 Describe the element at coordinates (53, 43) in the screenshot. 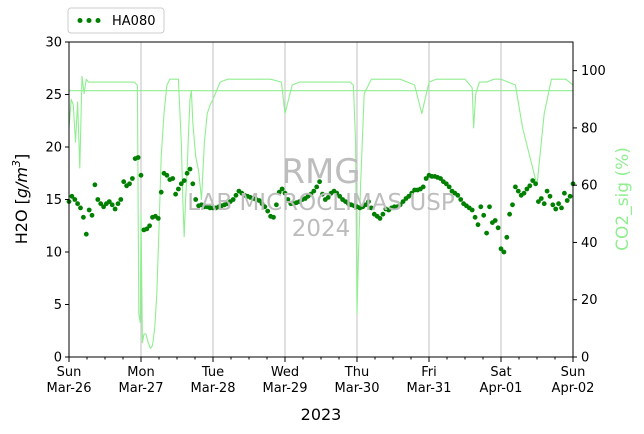

I see `y-tick-label: 30` at that location.